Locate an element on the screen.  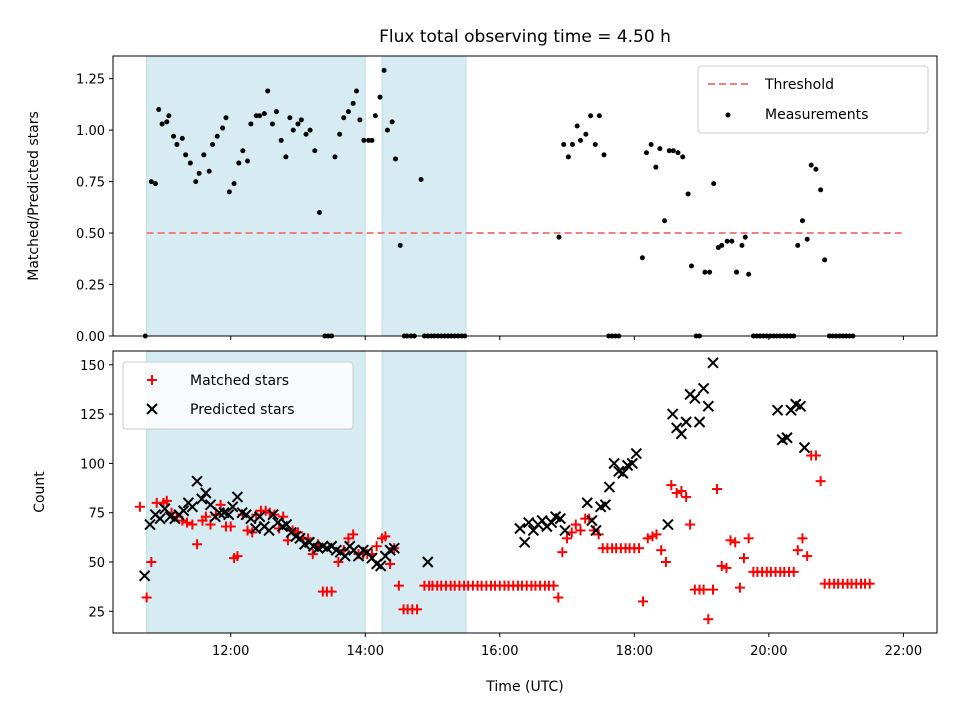
legend-matched-label: Matched stars is located at coordinates (239, 381).